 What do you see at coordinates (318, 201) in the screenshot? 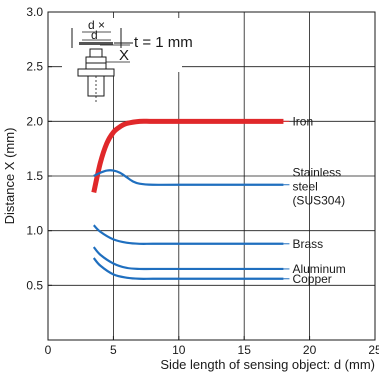
I see `series-label: (SUS304)` at bounding box center [318, 201].